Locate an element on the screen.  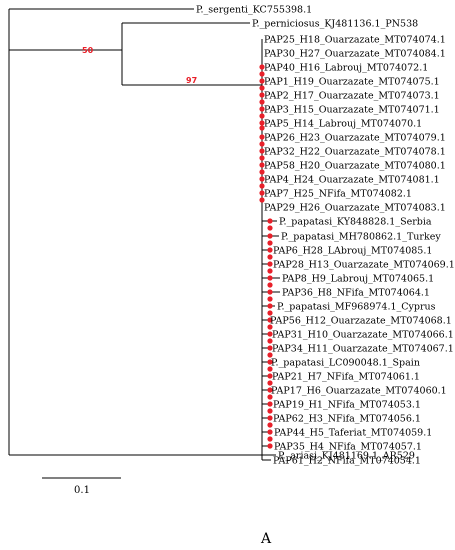
support-value-97: 97 is located at coordinates (191, 80).